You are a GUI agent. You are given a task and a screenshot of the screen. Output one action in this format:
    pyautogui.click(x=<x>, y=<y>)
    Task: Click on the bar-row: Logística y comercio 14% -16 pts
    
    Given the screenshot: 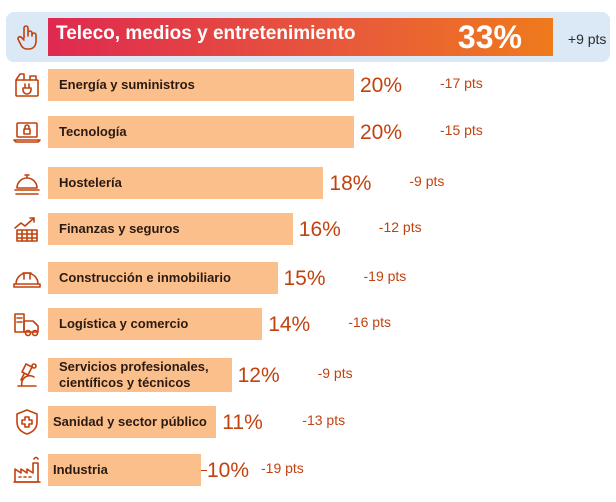 What is the action you would take?
    pyautogui.click(x=308, y=324)
    